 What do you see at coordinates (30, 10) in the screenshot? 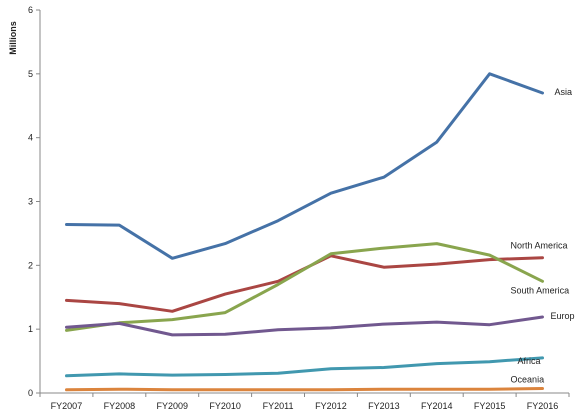
I see `y-tick-label: 6` at bounding box center [30, 10].